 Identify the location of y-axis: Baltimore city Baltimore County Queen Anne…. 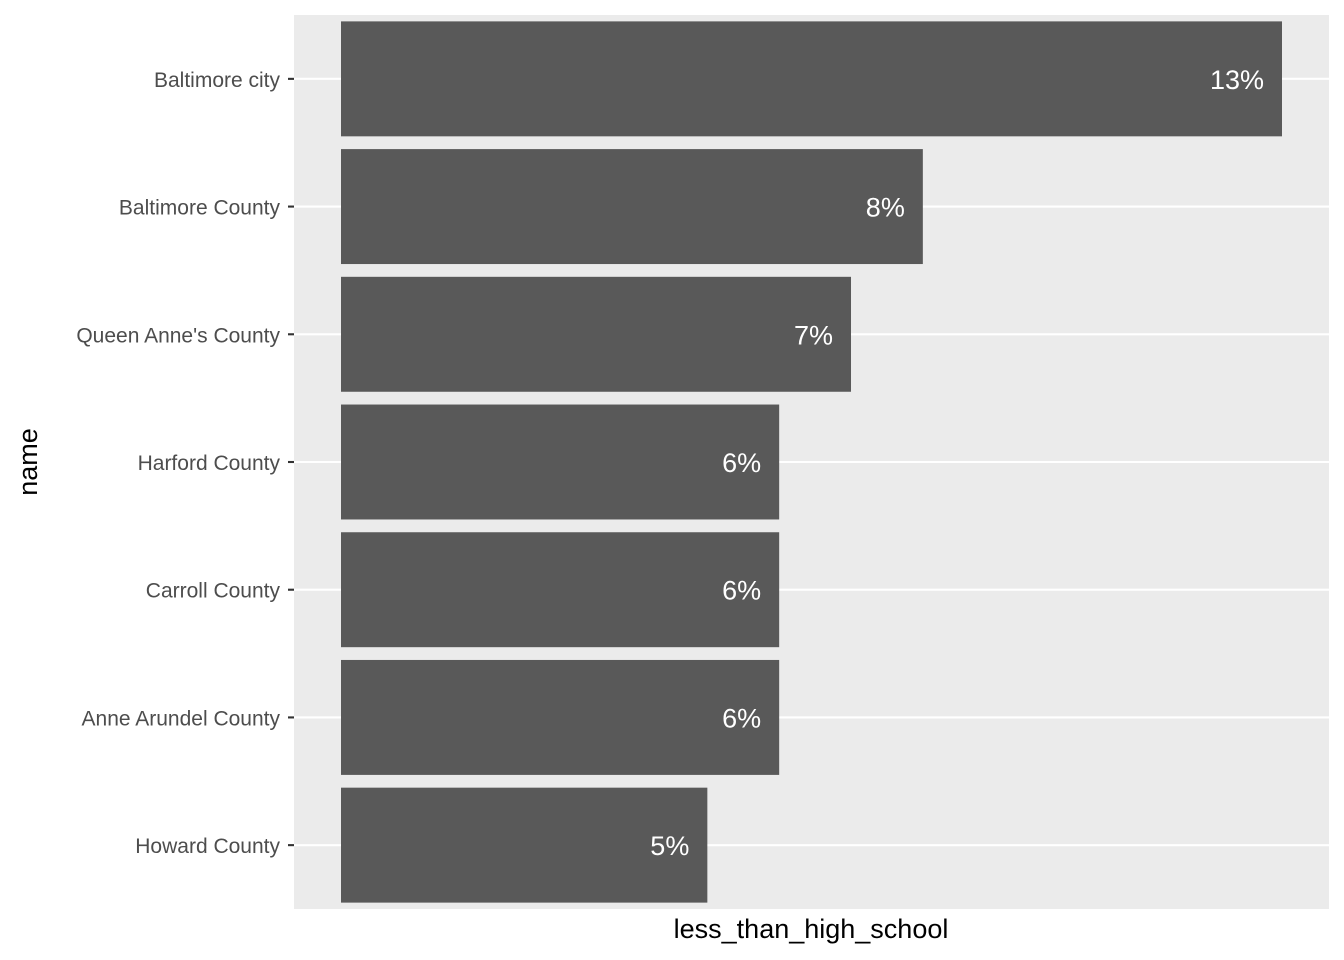
(185, 463).